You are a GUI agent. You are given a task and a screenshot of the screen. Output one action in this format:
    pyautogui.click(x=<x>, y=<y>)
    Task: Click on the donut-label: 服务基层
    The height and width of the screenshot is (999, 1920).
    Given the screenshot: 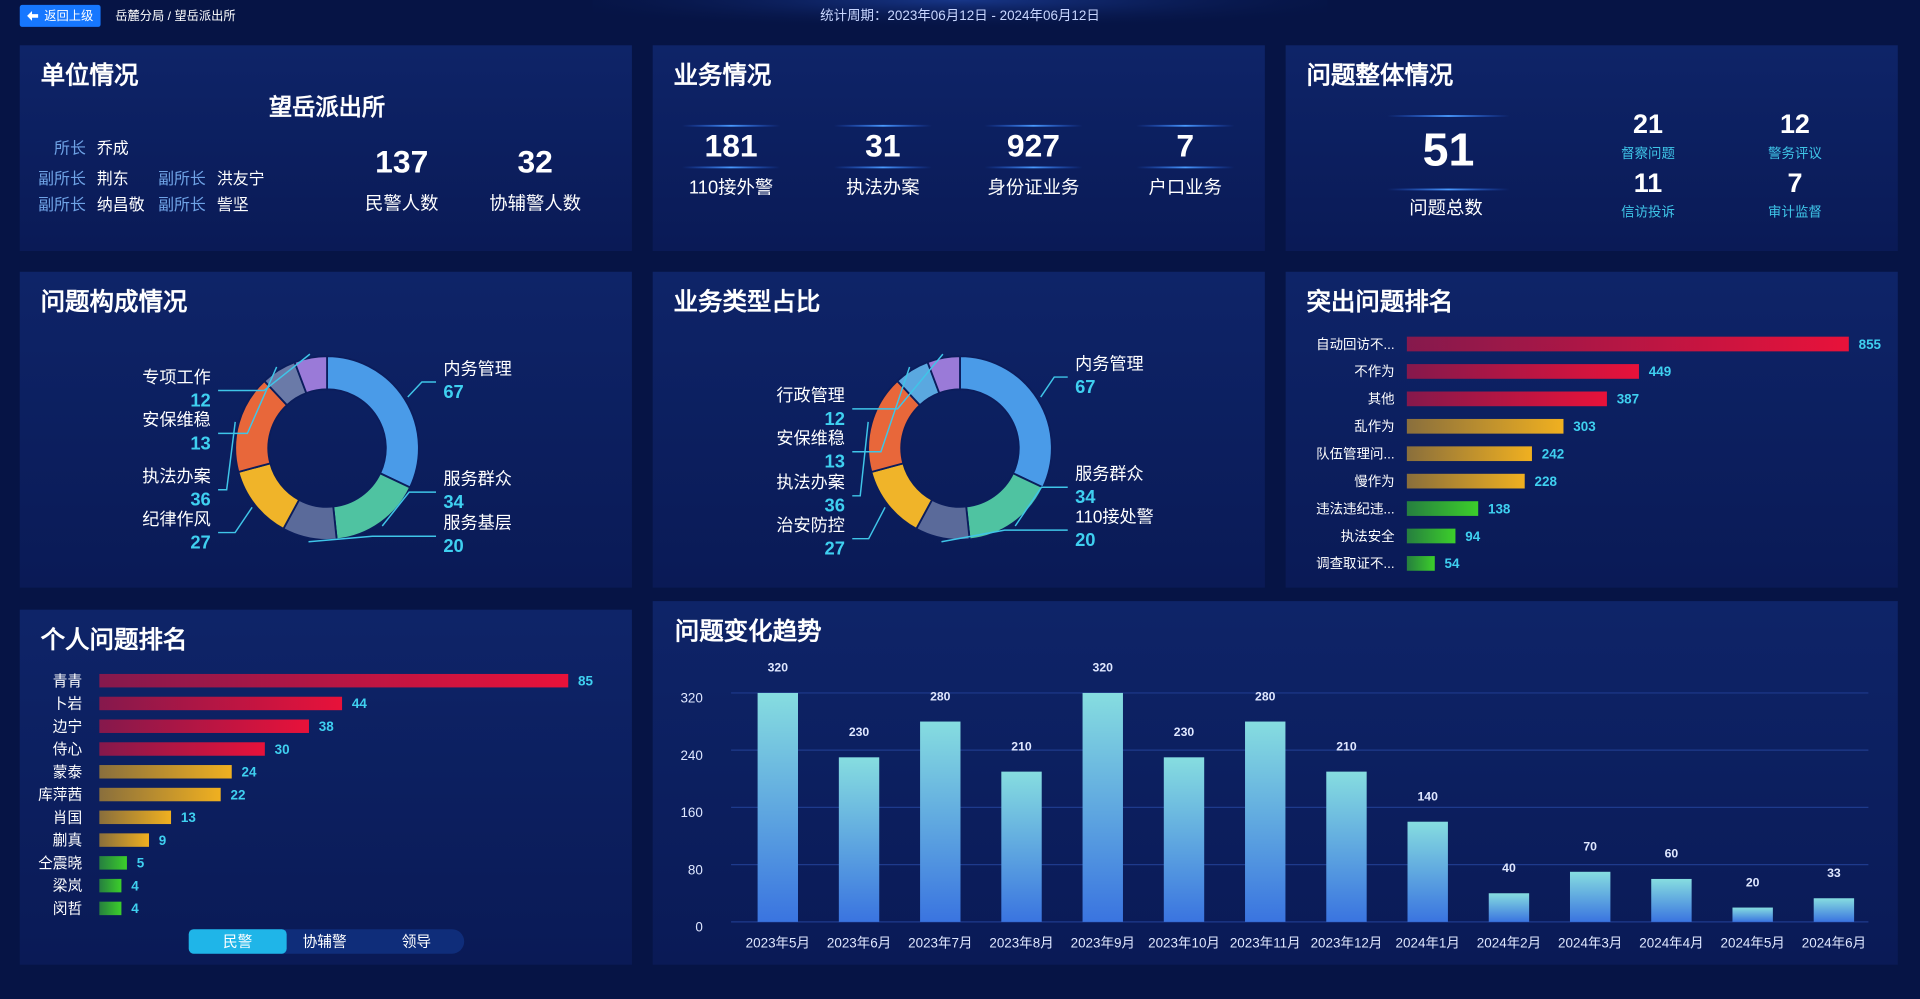 What is the action you would take?
    pyautogui.click(x=477, y=523)
    